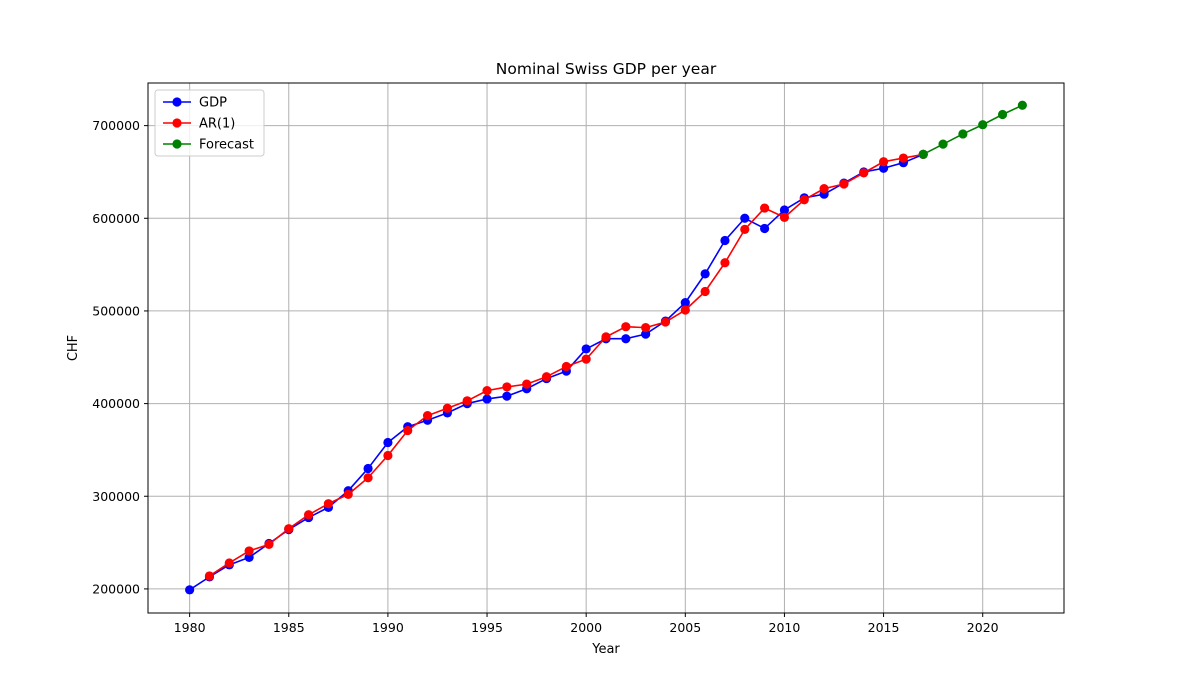 The image size is (1182, 694). What do you see at coordinates (195, 103) in the screenshot?
I see `legend-entry: GDP` at bounding box center [195, 103].